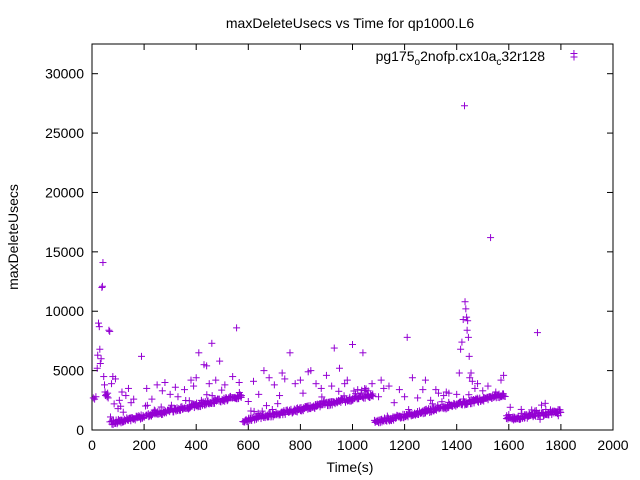  I want to click on x-tick-label: 800, so click(301, 445).